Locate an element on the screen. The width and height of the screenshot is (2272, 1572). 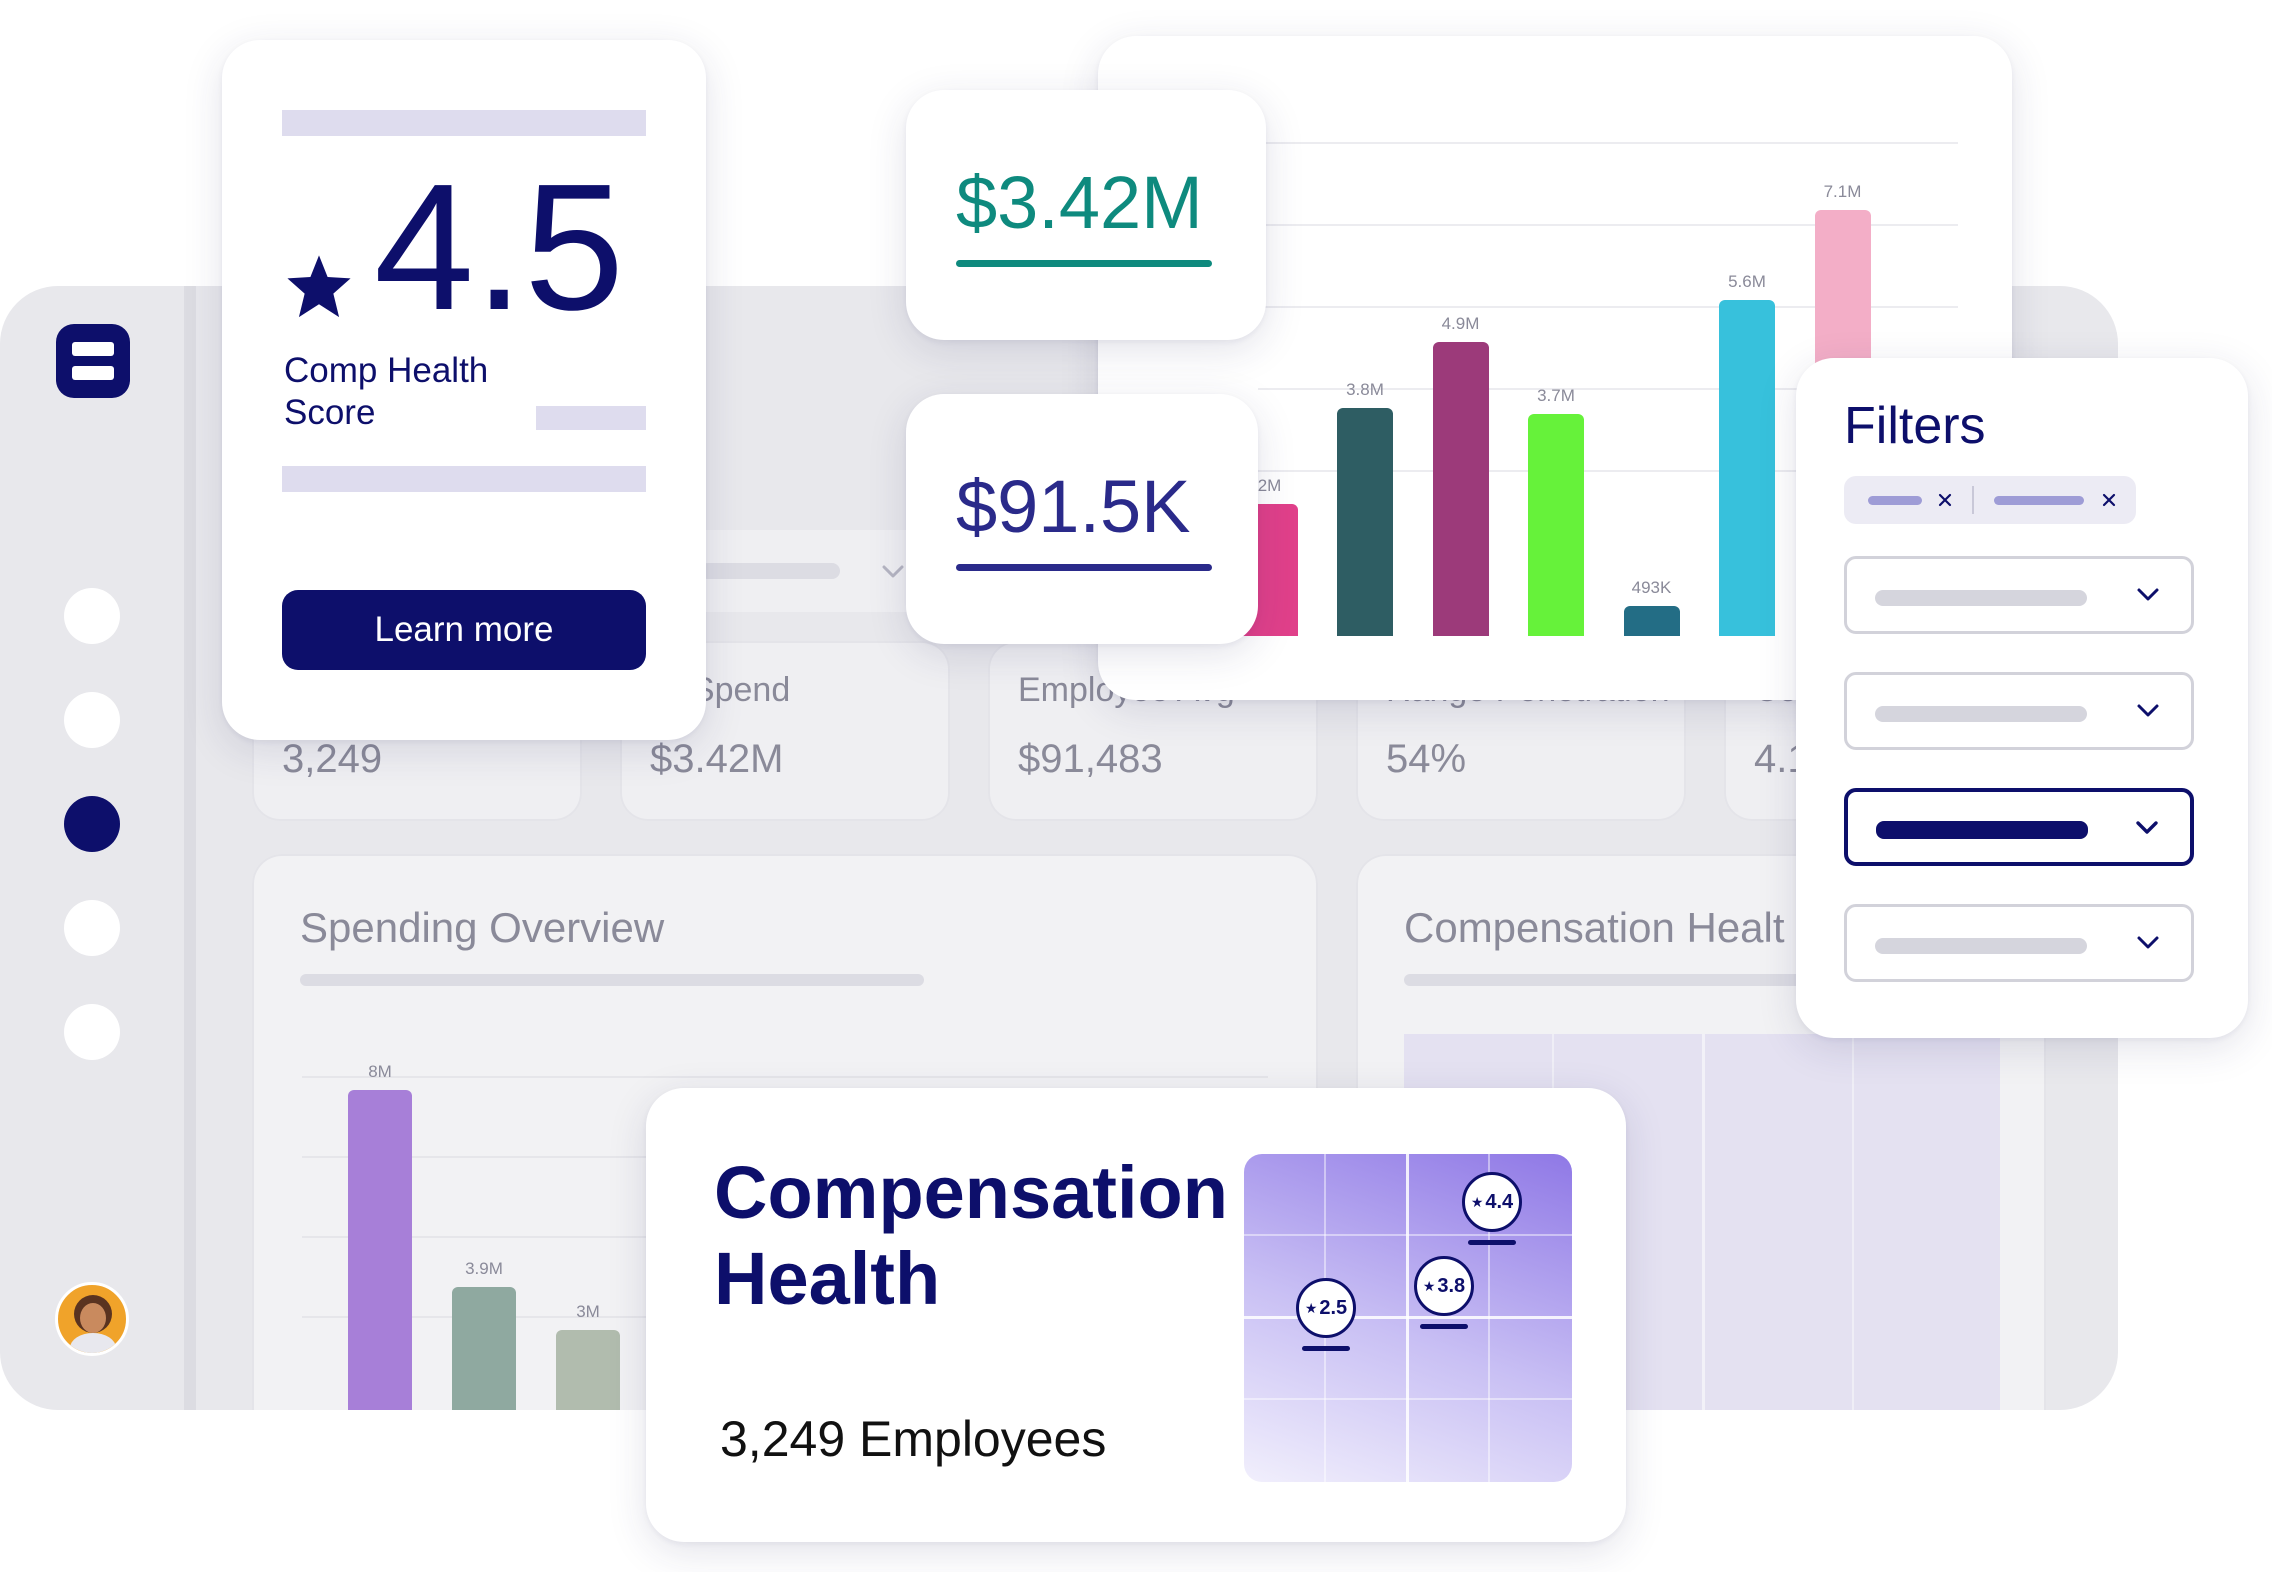
spending-bar-label: 3M is located at coordinates (588, 1311).